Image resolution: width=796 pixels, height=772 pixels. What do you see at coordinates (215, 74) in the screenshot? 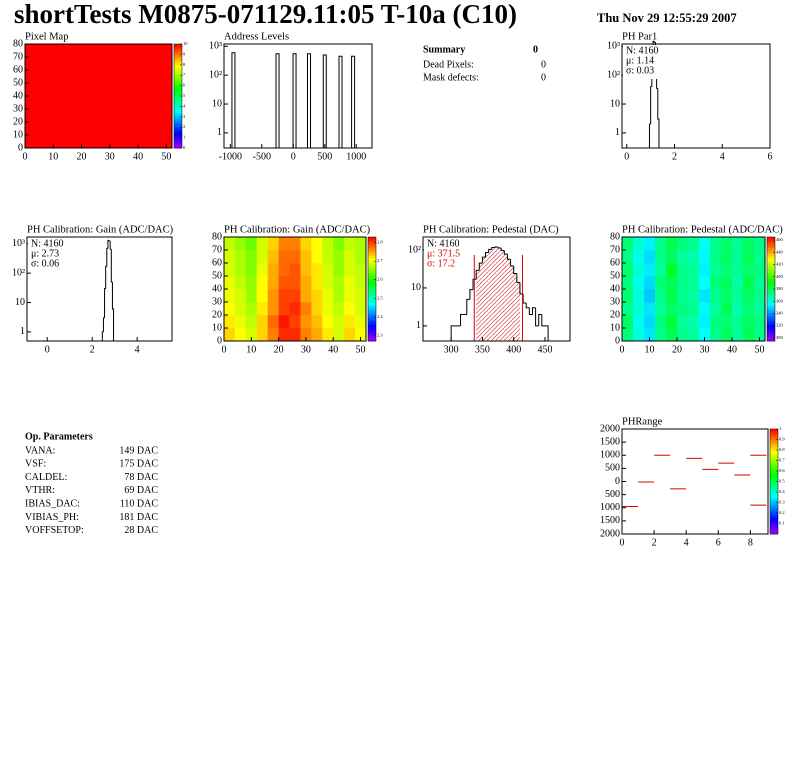
I see `y-tick-label: 10²` at bounding box center [215, 74].